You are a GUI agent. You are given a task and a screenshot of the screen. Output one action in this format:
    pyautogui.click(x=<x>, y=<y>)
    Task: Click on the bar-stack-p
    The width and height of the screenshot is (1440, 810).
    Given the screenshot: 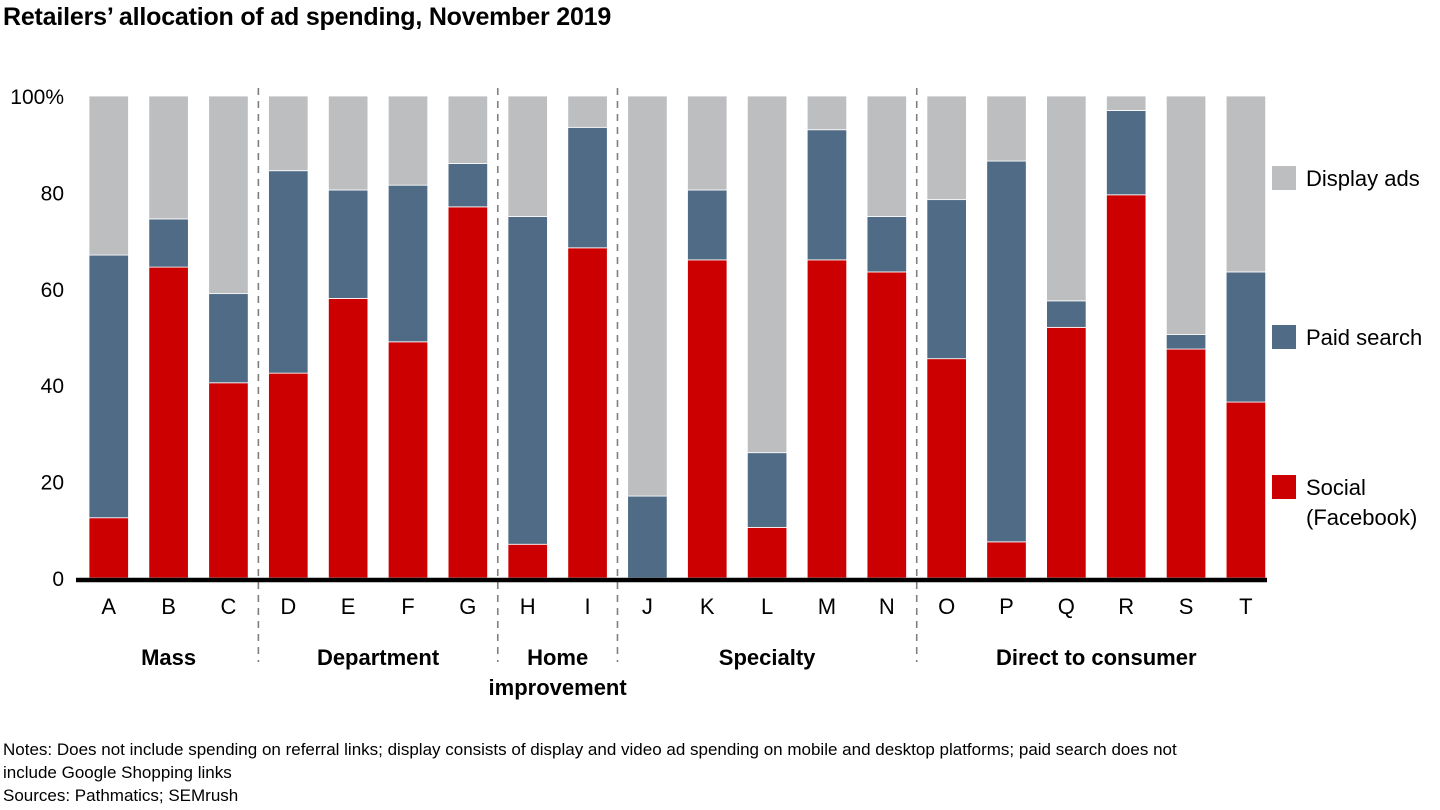 What is the action you would take?
    pyautogui.click(x=1006, y=337)
    